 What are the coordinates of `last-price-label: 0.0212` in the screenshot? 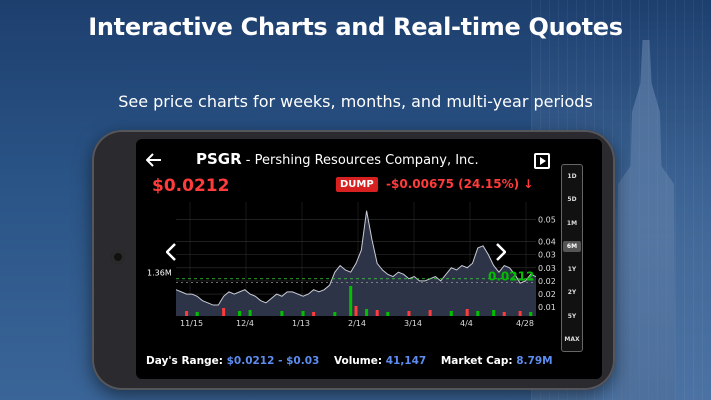 It's located at (511, 277).